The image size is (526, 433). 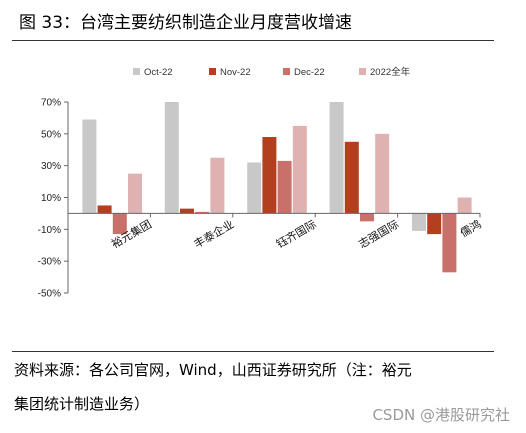 I want to click on x-category-label: 儒鸿, so click(x=470, y=228).